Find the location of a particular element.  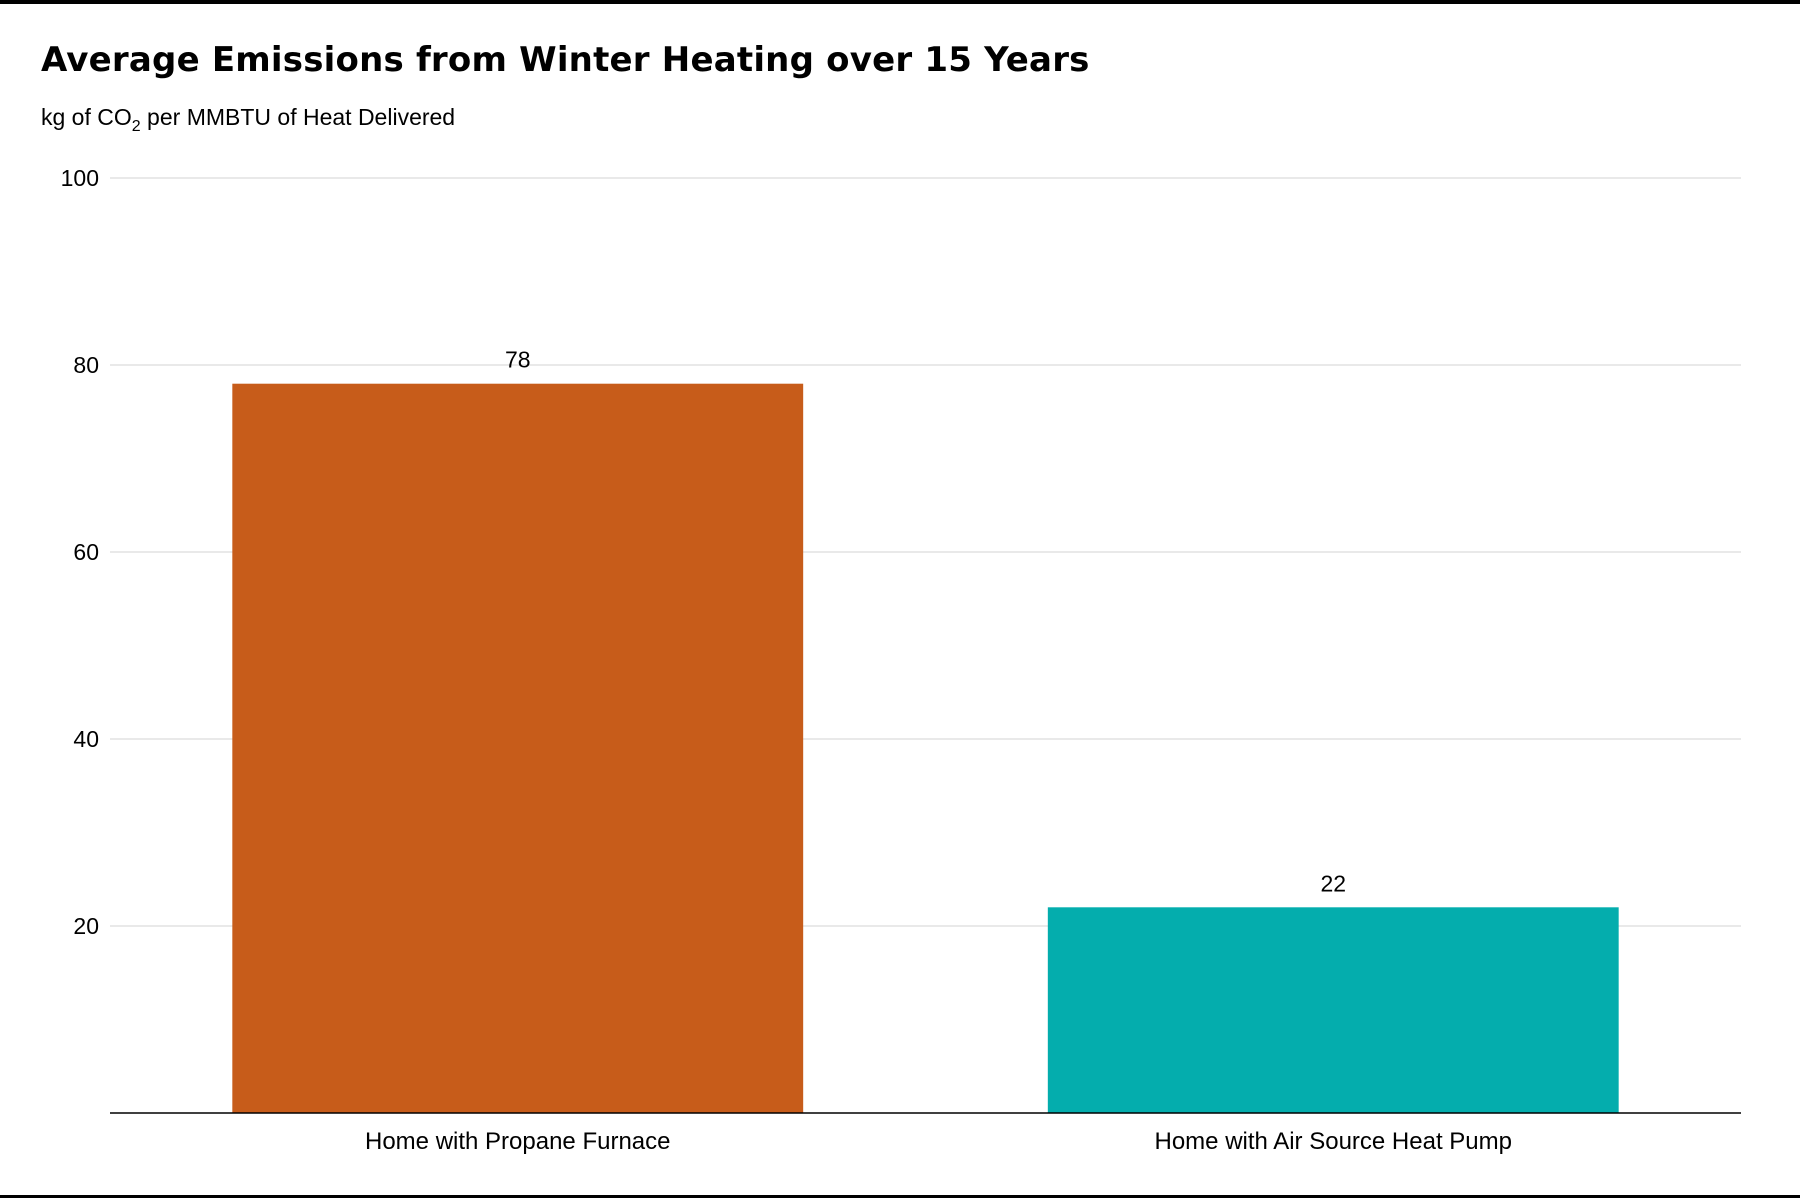

subtitle-suffix: per MMBTU of Heat Delivered is located at coordinates (298, 117).